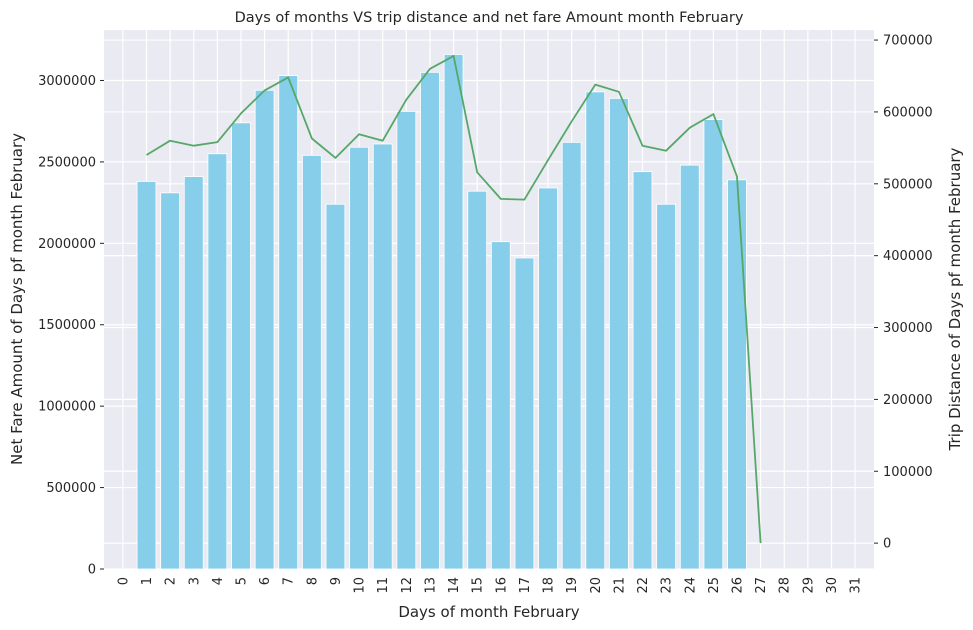  Describe the element at coordinates (488, 612) in the screenshot. I see `x-axis-label: Days of month February` at that location.